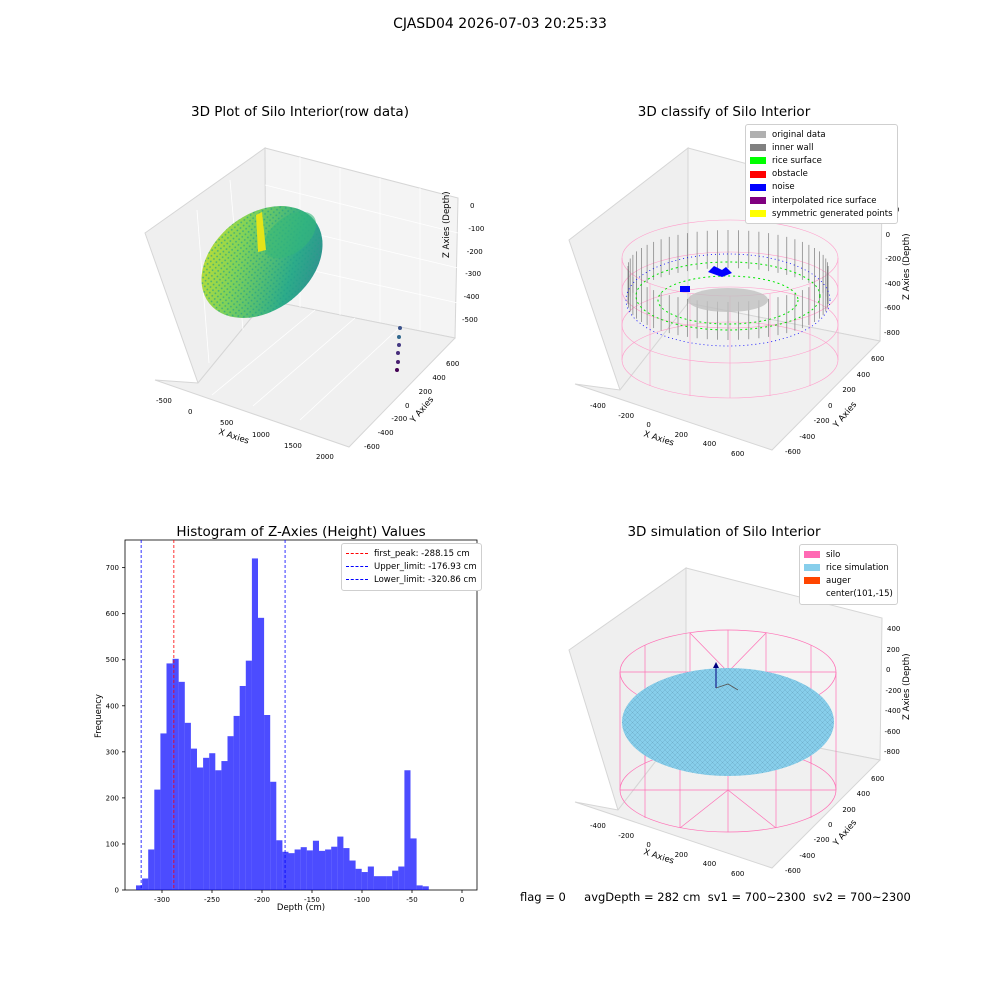 The height and width of the screenshot is (1000, 1000). What do you see at coordinates (425, 566) in the screenshot?
I see `legend-label: Upper_limit: -176.93 cm` at bounding box center [425, 566].